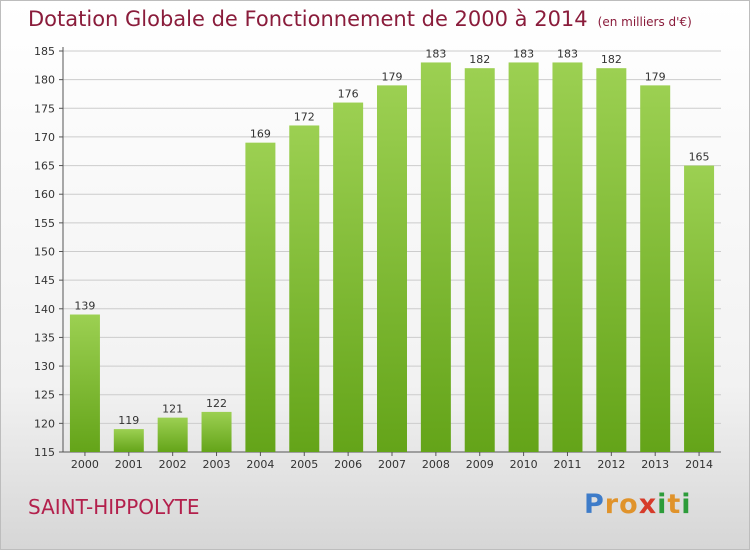 Image resolution: width=750 pixels, height=551 pixels. I want to click on bar-2007, so click(392, 268).